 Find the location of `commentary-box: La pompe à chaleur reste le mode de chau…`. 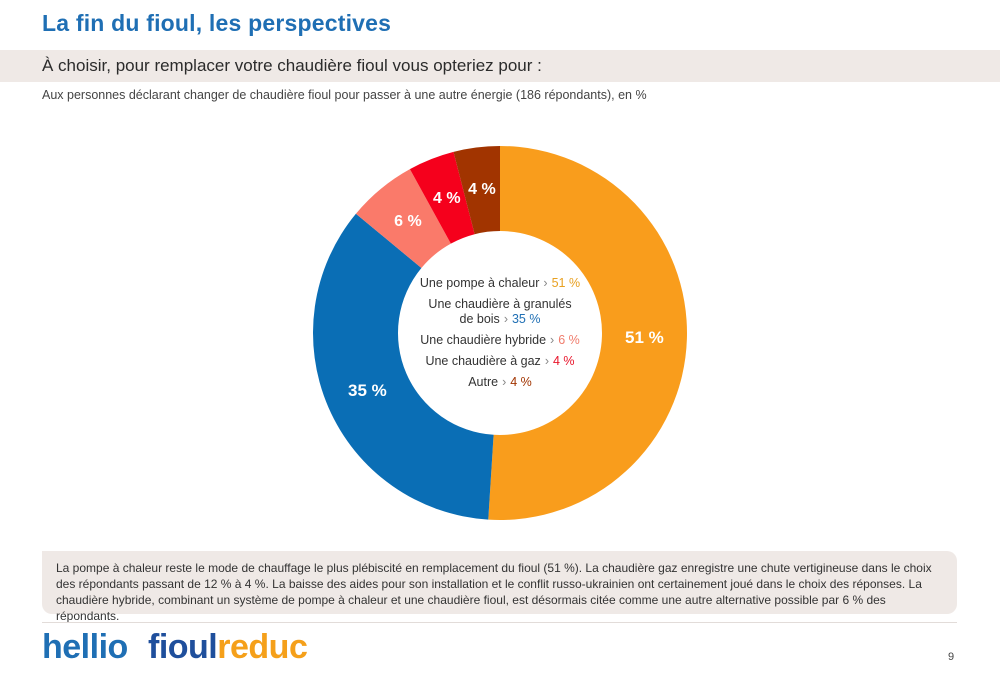

commentary-box: La pompe à chaleur reste le mode de chau… is located at coordinates (499, 587).